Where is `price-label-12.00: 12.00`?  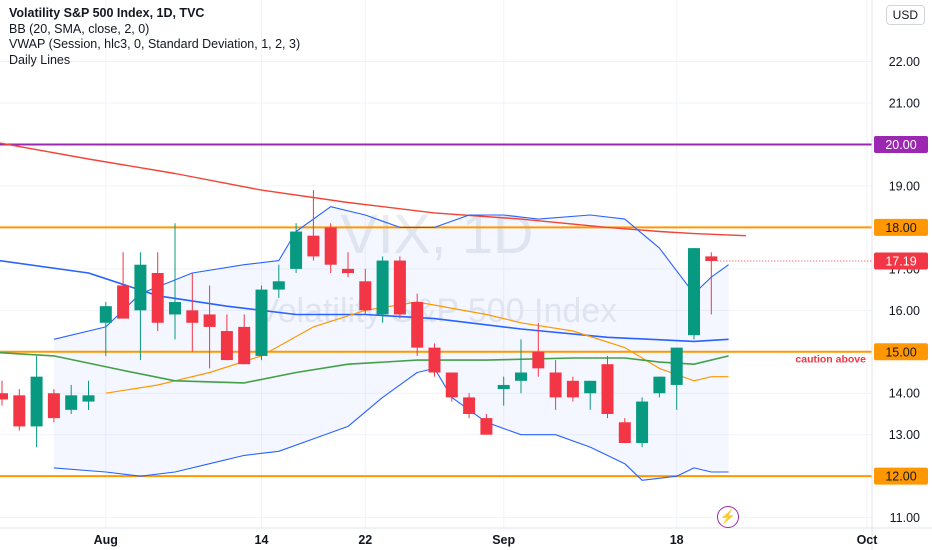 price-label-12.00: 12.00 is located at coordinates (900, 477).